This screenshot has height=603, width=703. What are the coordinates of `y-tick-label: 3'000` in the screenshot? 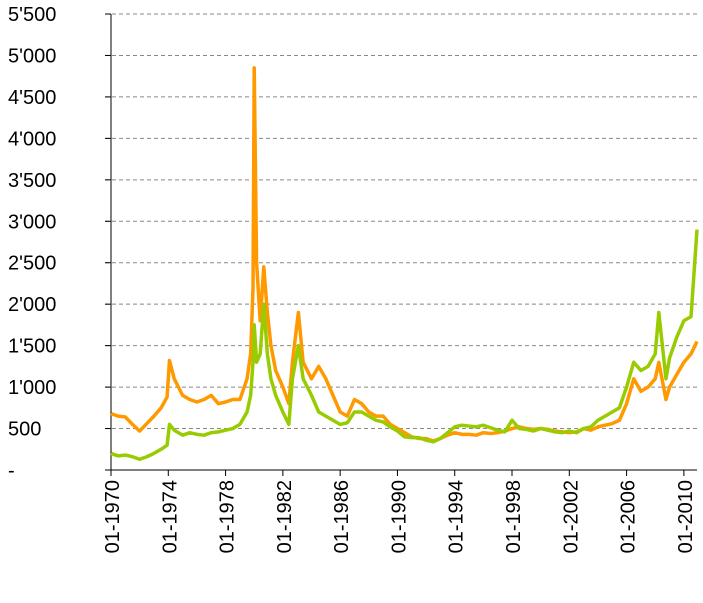 It's located at (32, 222).